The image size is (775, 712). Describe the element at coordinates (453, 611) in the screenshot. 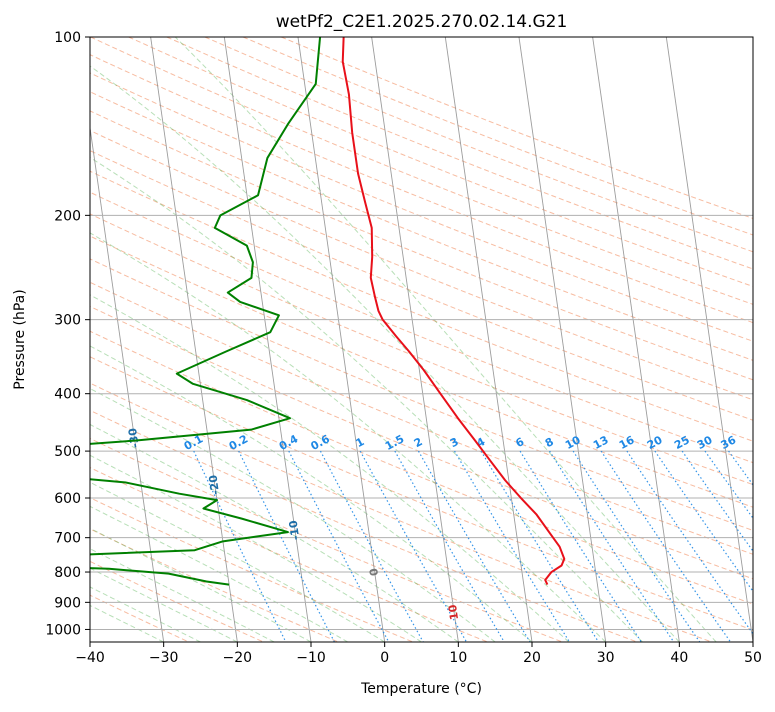

I see `isotherm-label: 10` at that location.